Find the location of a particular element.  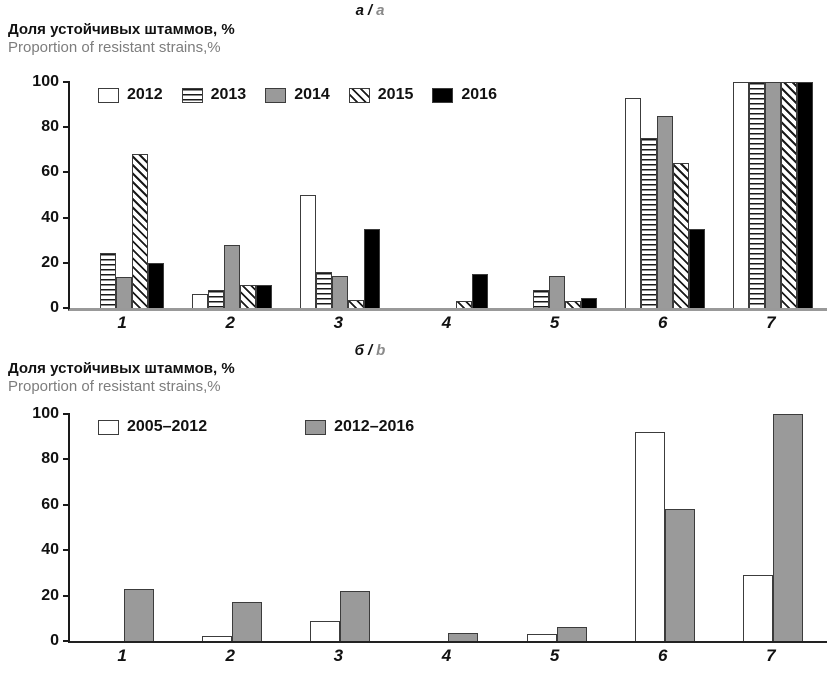

bar-2005–2012-category-7 is located at coordinates (757, 608).